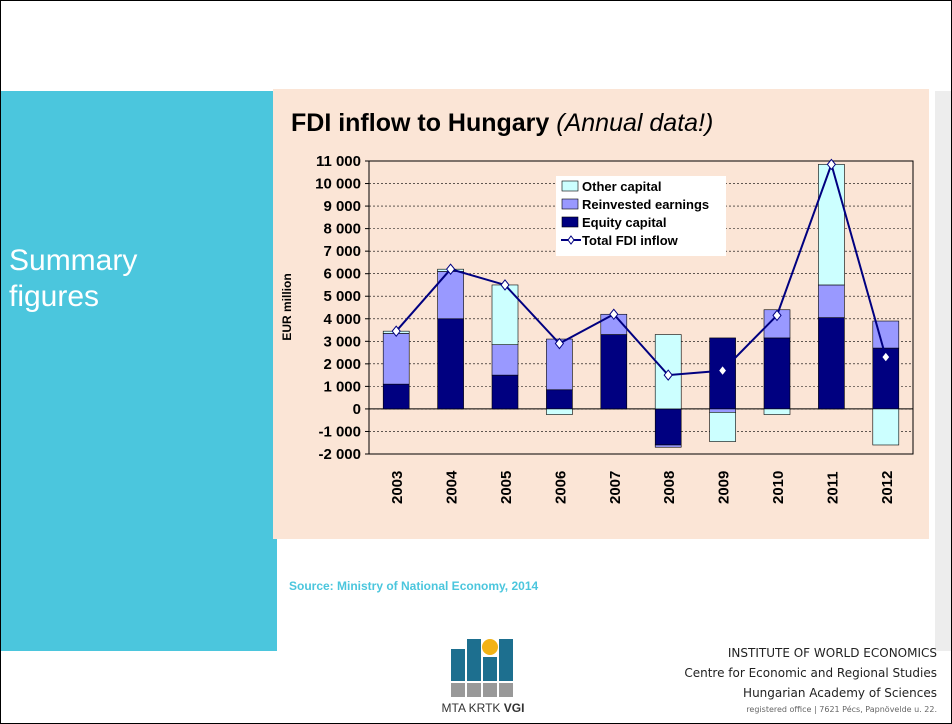 Image resolution: width=952 pixels, height=724 pixels. I want to click on legend-label: Equity capital, so click(624, 222).